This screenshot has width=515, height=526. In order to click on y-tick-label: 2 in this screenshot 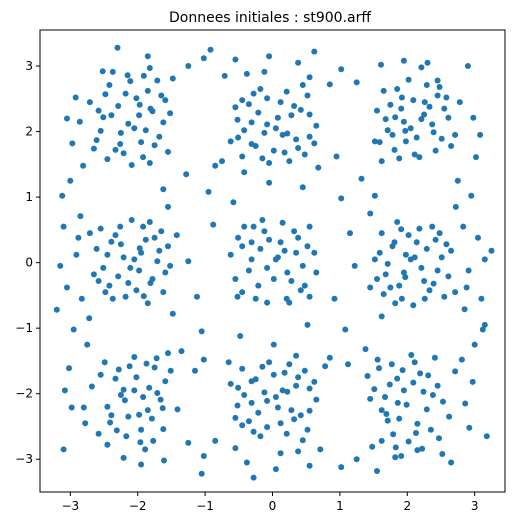, I will do `click(29, 132)`.